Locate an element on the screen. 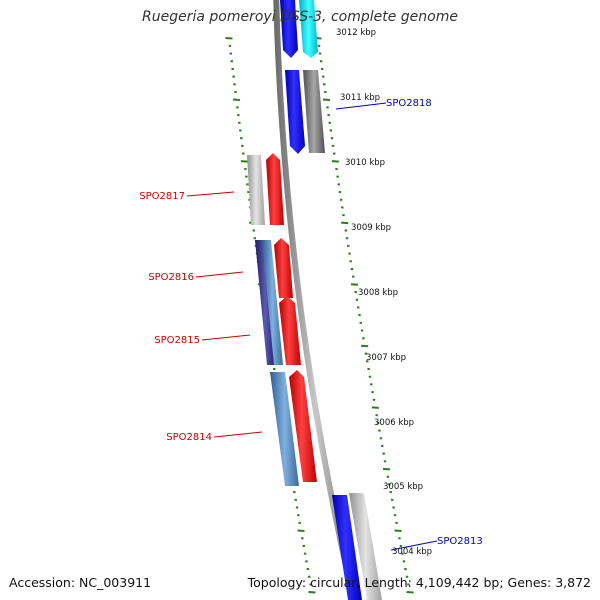 Image resolution: width=600 pixels, height=600 pixels. leader-spo2813 is located at coordinates (414, 545).